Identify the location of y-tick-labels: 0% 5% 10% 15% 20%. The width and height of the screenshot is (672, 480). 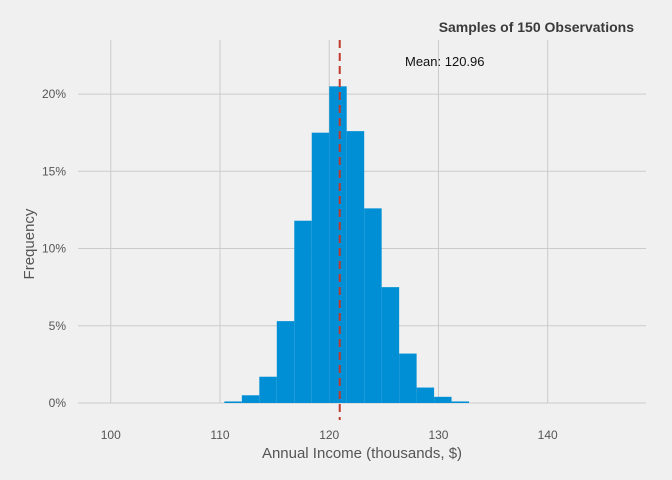
(54, 248).